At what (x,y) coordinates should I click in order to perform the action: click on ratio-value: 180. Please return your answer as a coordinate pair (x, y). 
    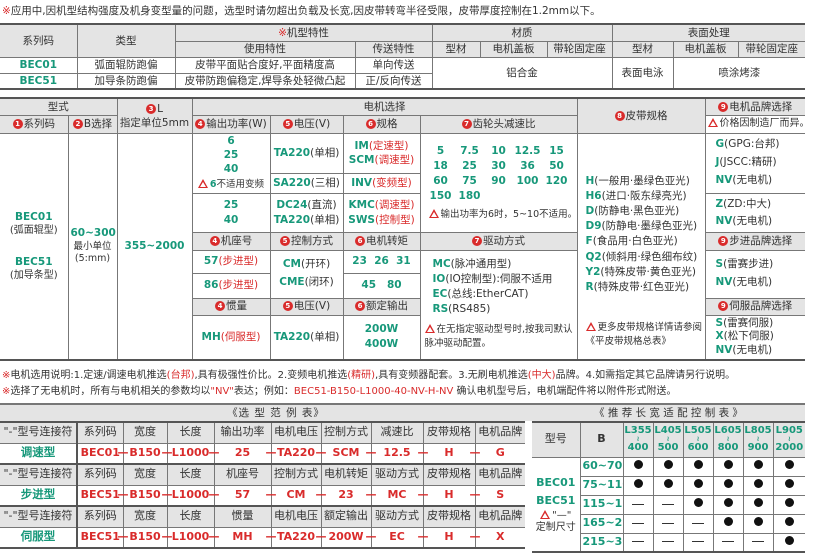
    Looking at the image, I should click on (469, 196).